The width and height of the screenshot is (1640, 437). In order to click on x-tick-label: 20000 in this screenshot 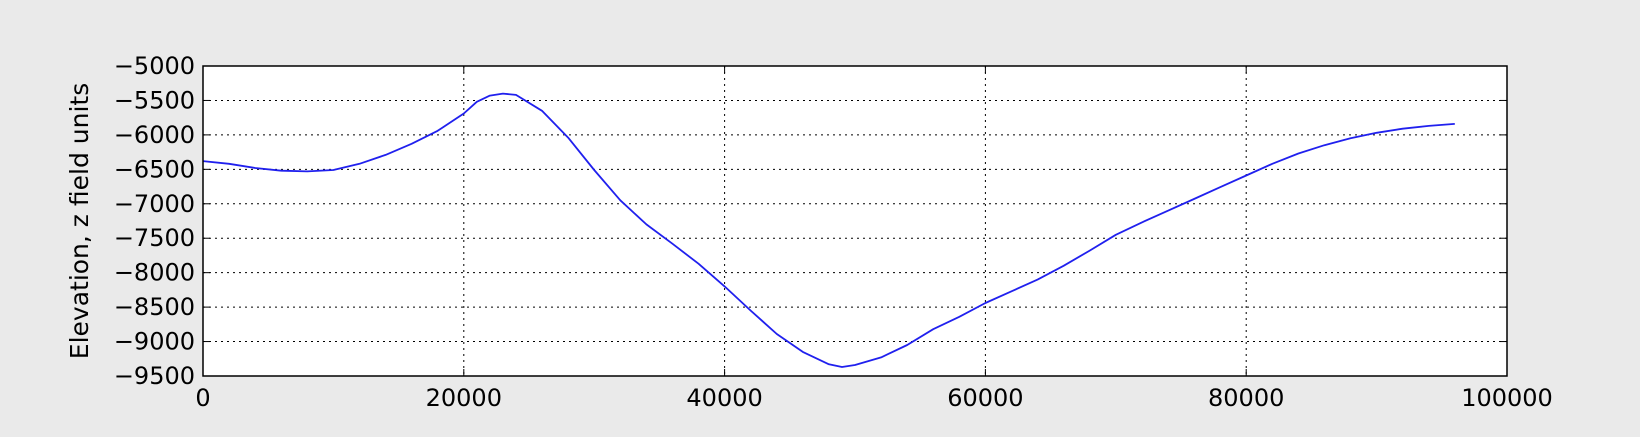, I will do `click(464, 398)`.